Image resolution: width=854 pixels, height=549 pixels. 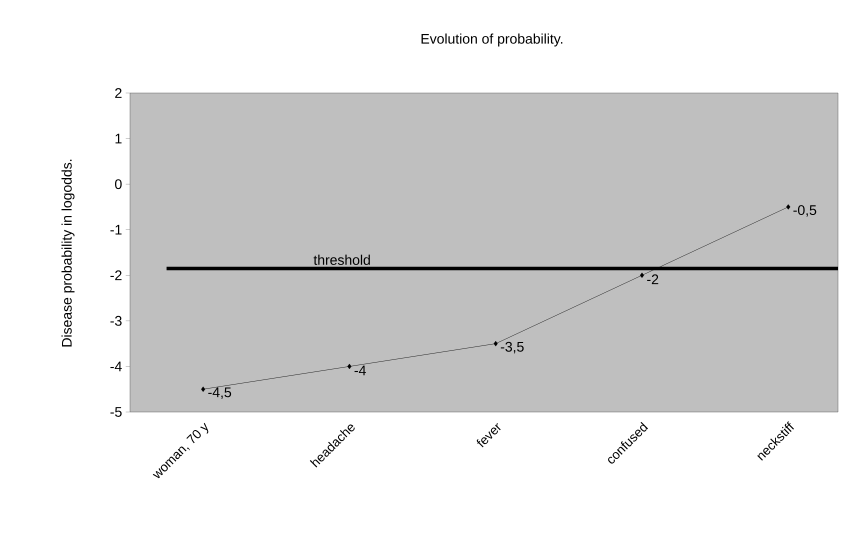 I want to click on y-tick-label: -2, so click(x=116, y=275).